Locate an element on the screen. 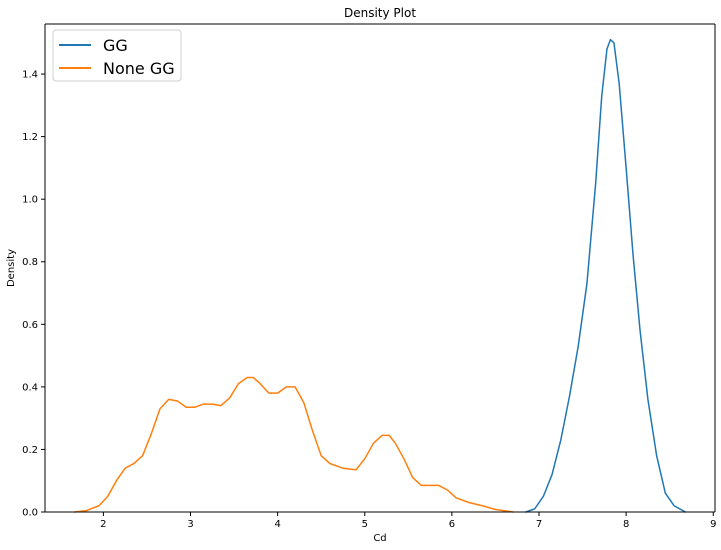  y-tick-label-6: 1.2 is located at coordinates (30, 137).